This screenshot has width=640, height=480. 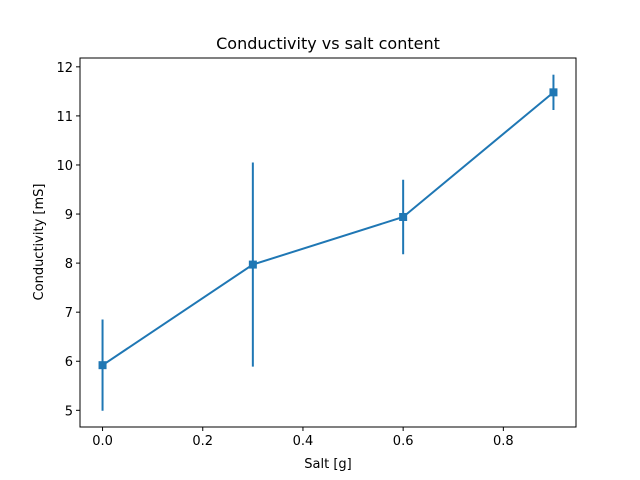 What do you see at coordinates (64, 166) in the screenshot?
I see `y-tick-label: 10` at bounding box center [64, 166].